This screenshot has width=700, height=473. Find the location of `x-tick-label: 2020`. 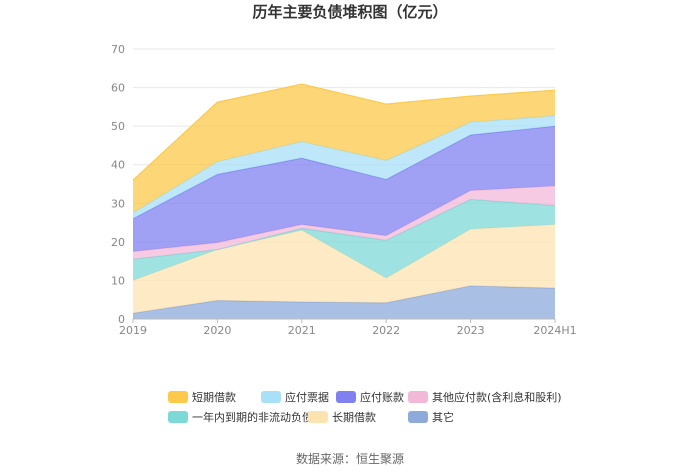

x-tick-label: 2020 is located at coordinates (217, 330).